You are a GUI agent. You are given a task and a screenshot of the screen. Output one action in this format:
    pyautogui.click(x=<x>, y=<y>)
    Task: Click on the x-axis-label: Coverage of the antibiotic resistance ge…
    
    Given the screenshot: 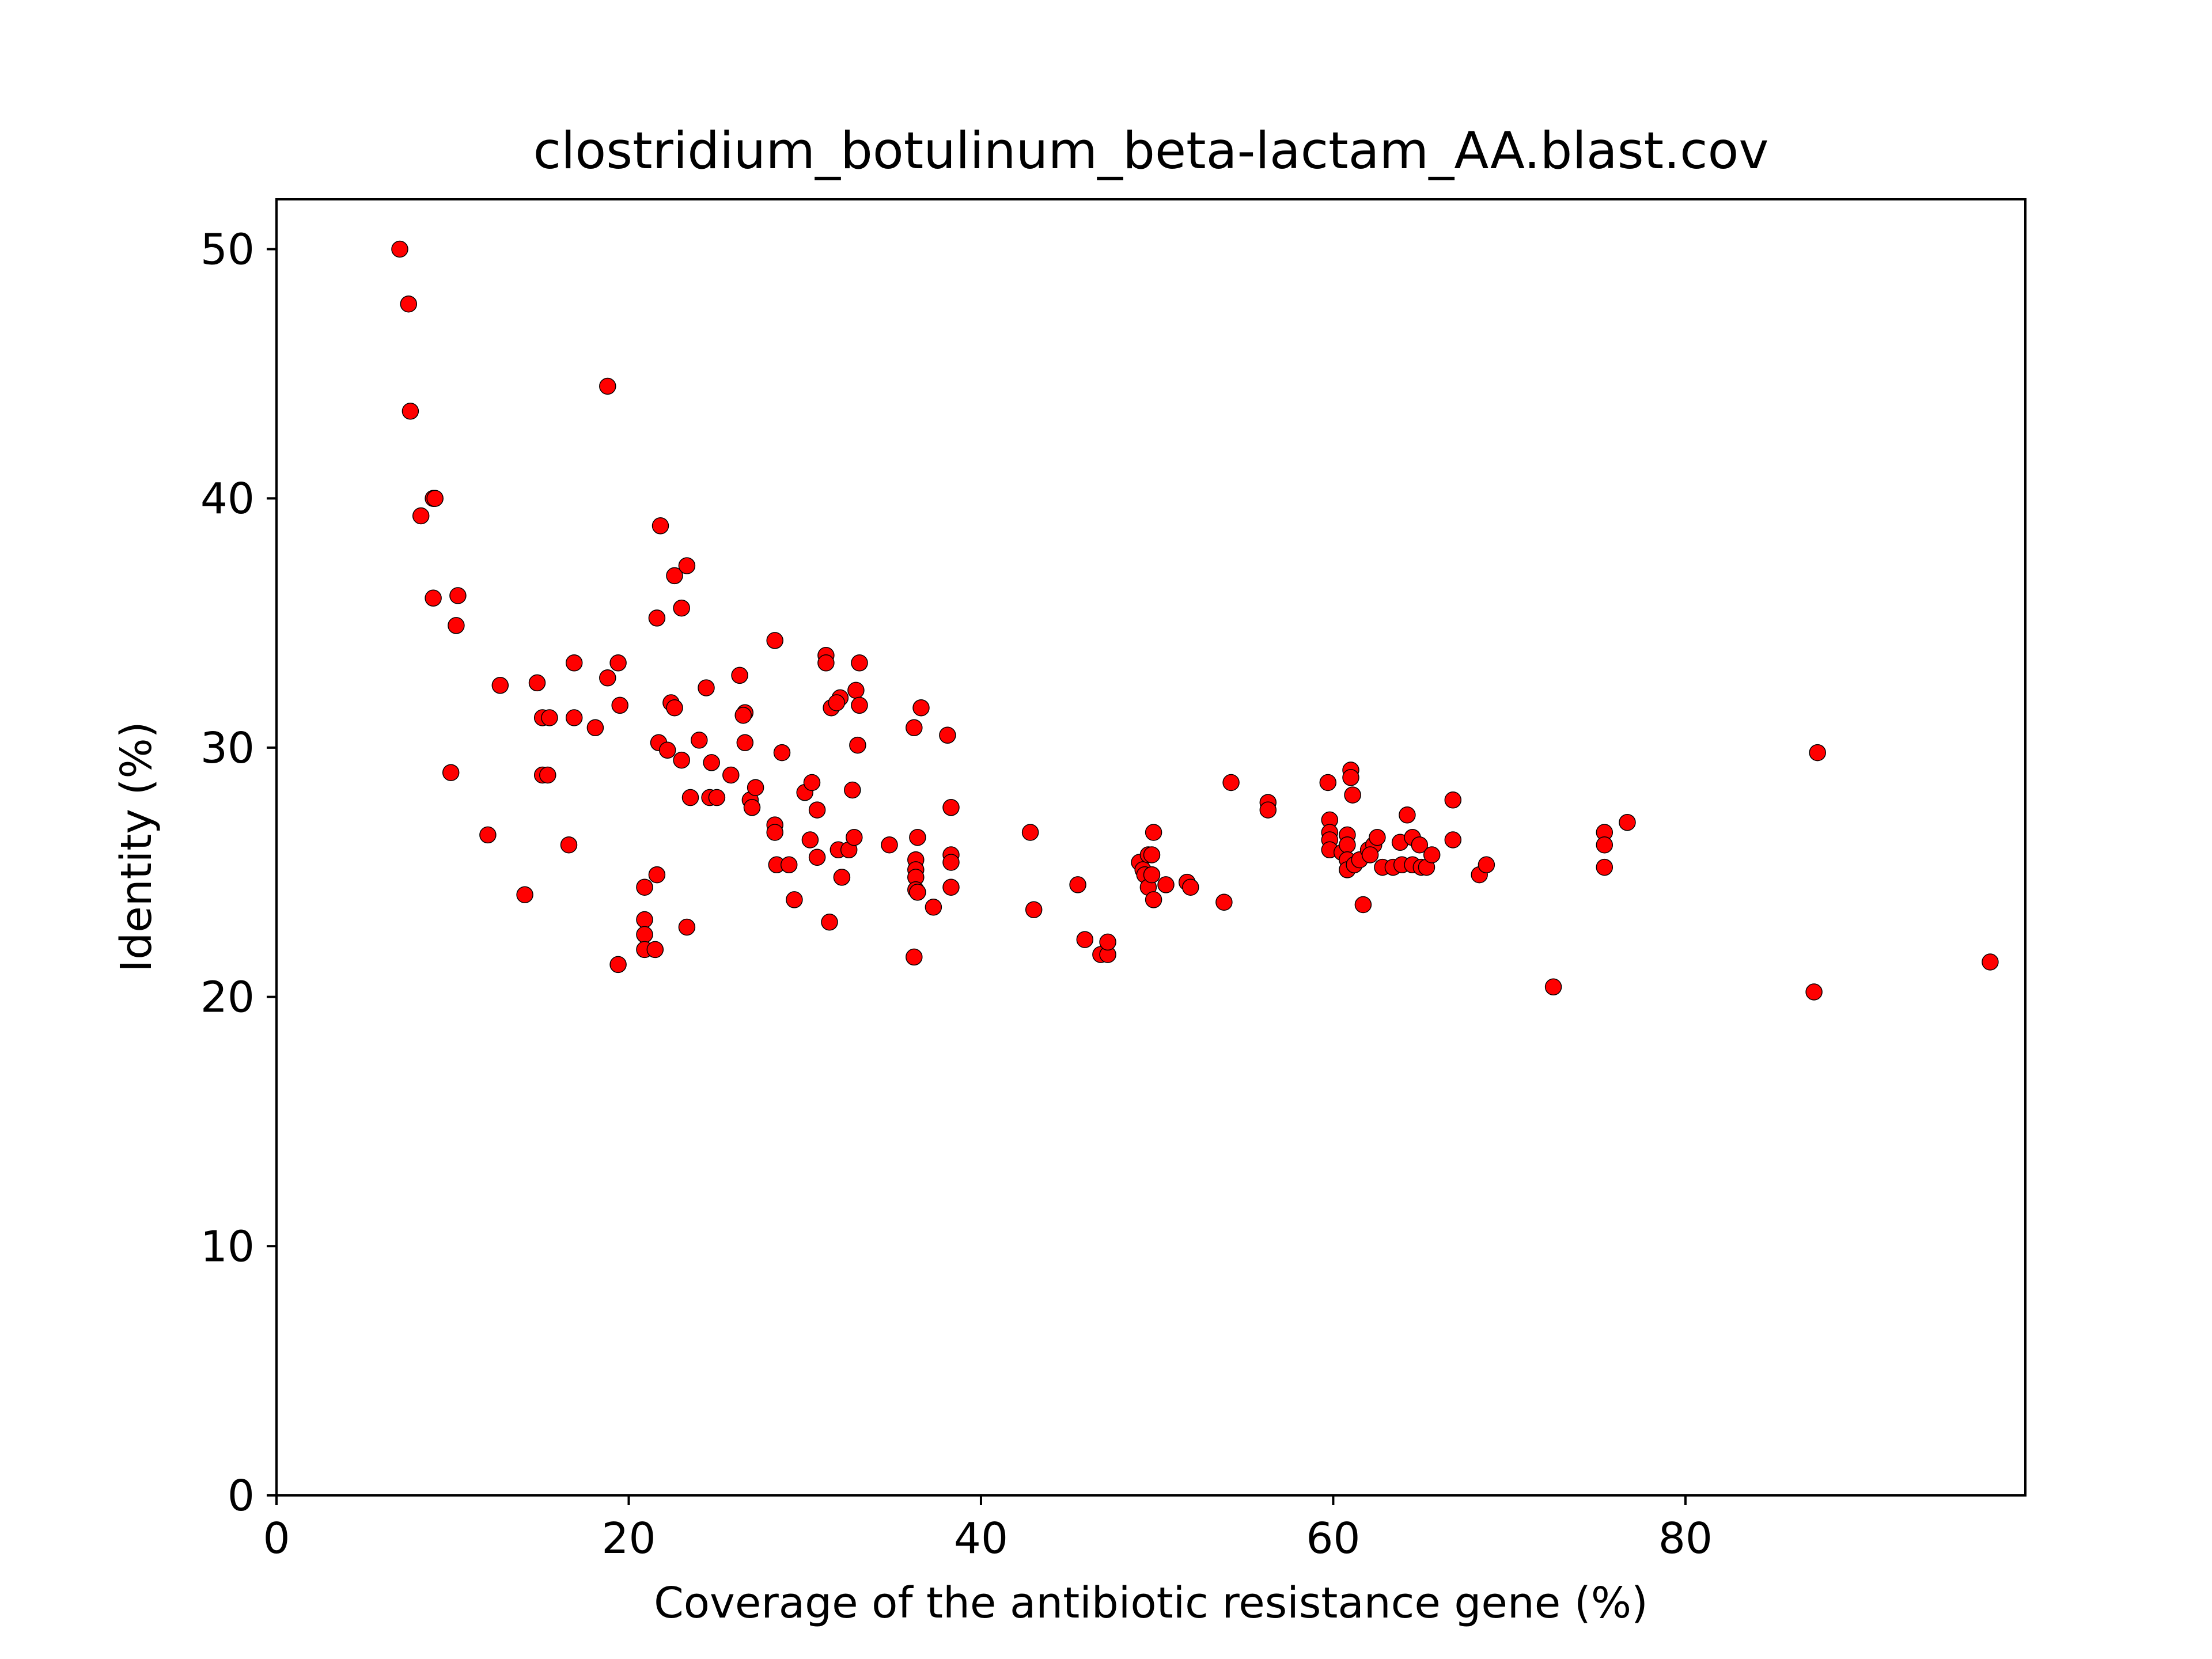 What is the action you would take?
    pyautogui.click(x=1151, y=1603)
    